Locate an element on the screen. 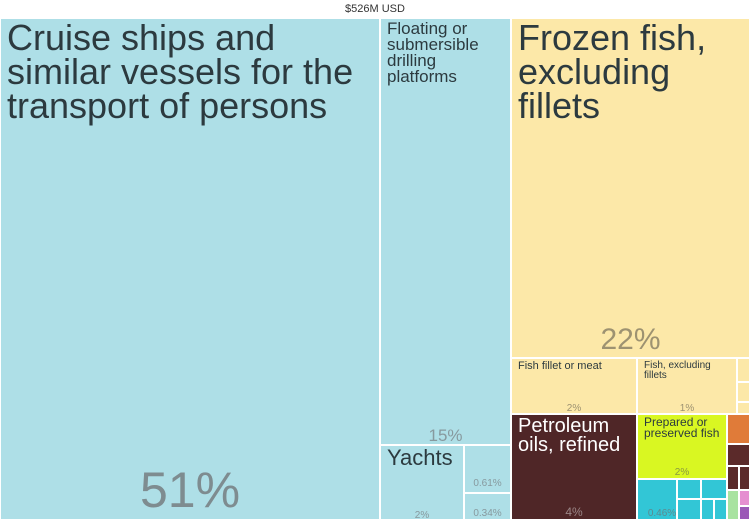  tile-ships-other-b: 0.34% is located at coordinates (487, 506).